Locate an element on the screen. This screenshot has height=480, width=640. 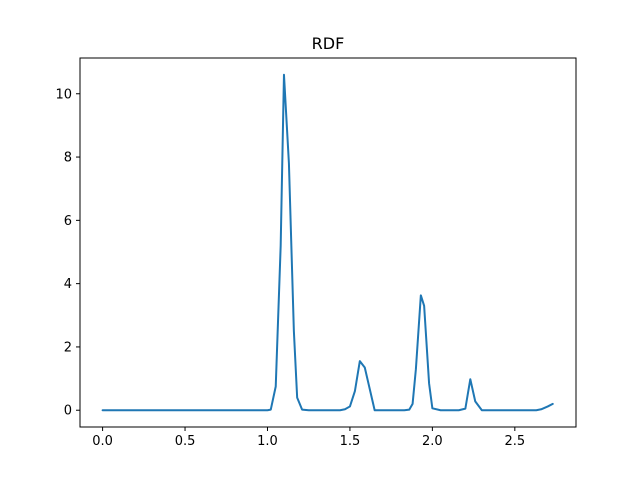
x-tick-label: 2.5 is located at coordinates (514, 441).